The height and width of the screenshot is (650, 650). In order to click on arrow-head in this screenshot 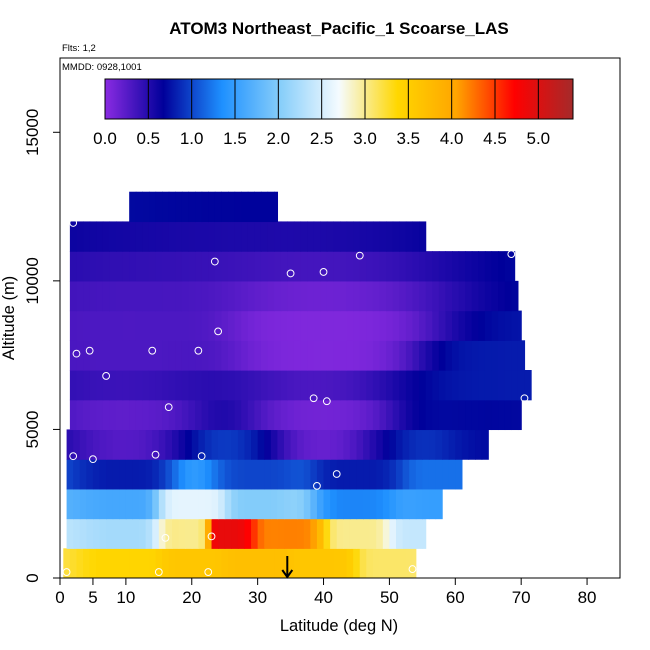, I will do `click(287, 574)`.